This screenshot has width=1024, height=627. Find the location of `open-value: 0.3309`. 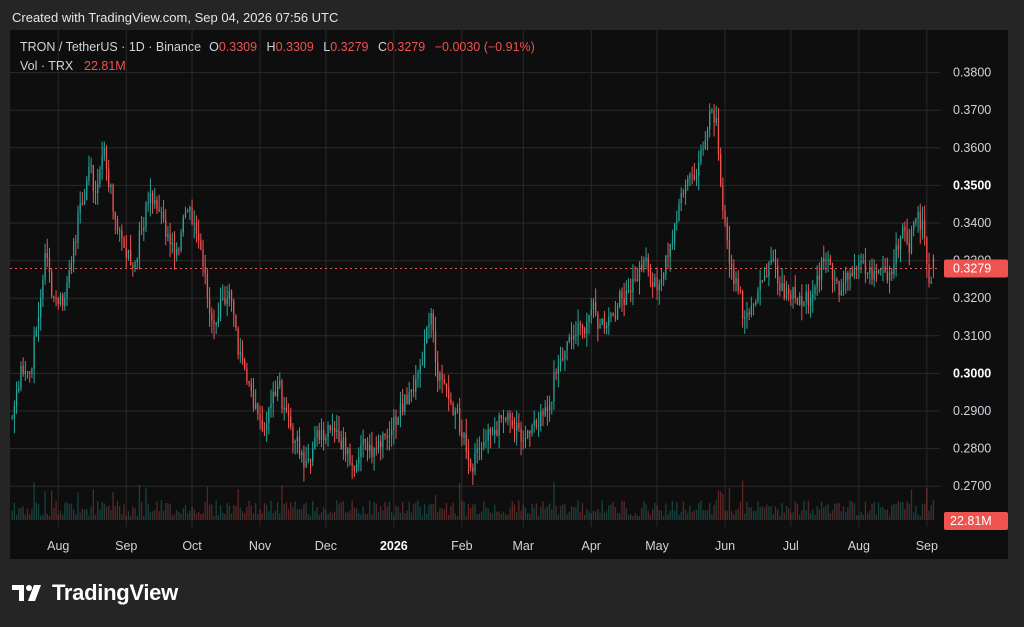

open-value: 0.3309 is located at coordinates (238, 47).